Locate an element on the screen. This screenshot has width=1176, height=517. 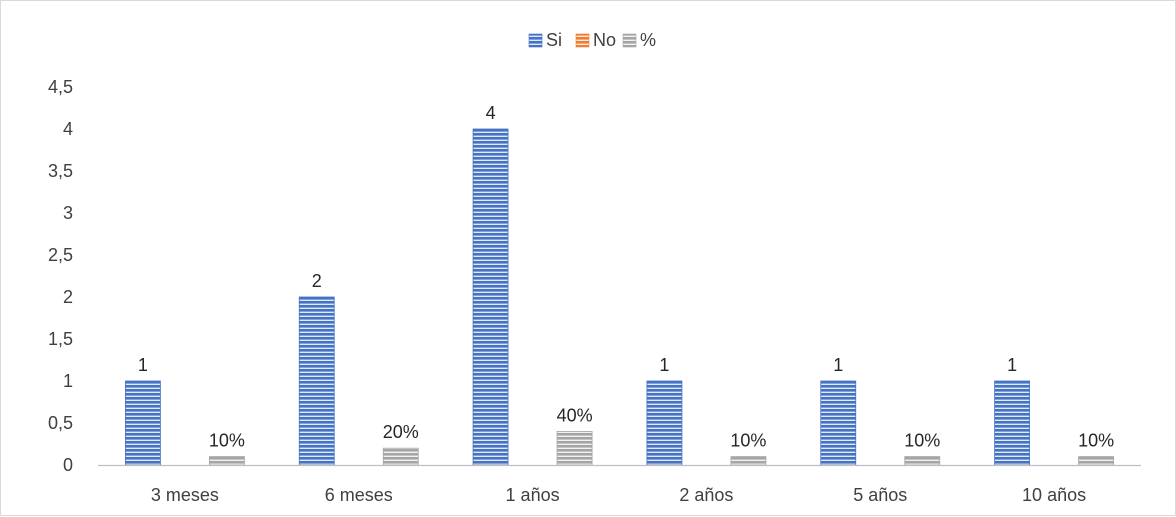
x-tick-label: 2 años is located at coordinates (706, 495).